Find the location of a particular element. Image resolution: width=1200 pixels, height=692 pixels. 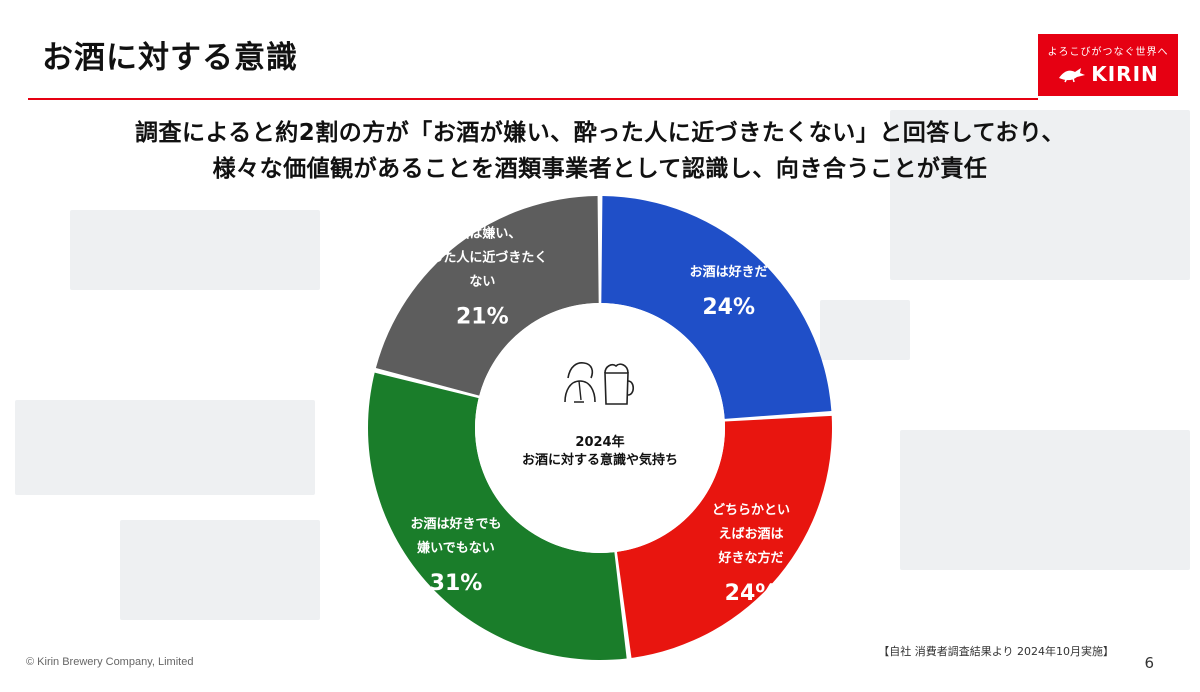

center-label-title: お酒に対する意識や気持ち is located at coordinates (600, 460).